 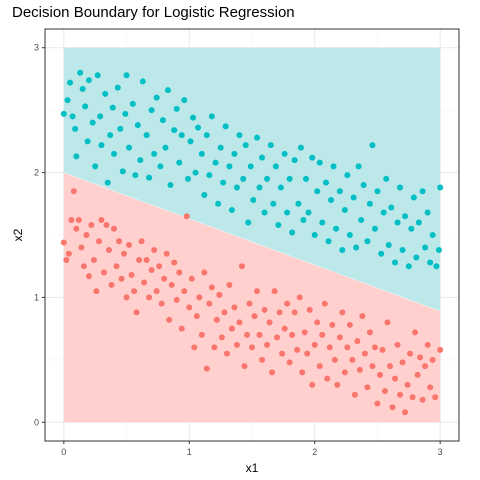 I want to click on x-tick-label-0: 0, so click(x=63, y=452).